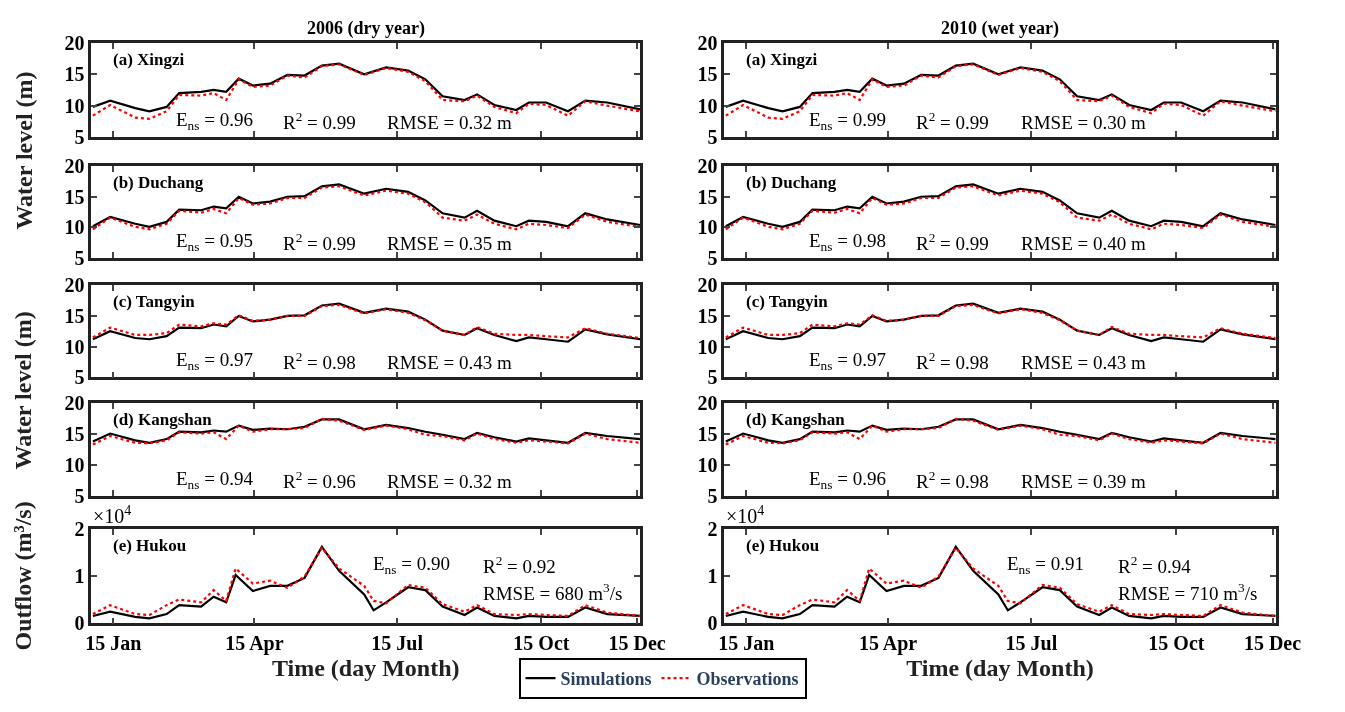  Describe the element at coordinates (553, 592) in the screenshot. I see `annotation: RMSE = 680 m$^{3}$/s` at that location.